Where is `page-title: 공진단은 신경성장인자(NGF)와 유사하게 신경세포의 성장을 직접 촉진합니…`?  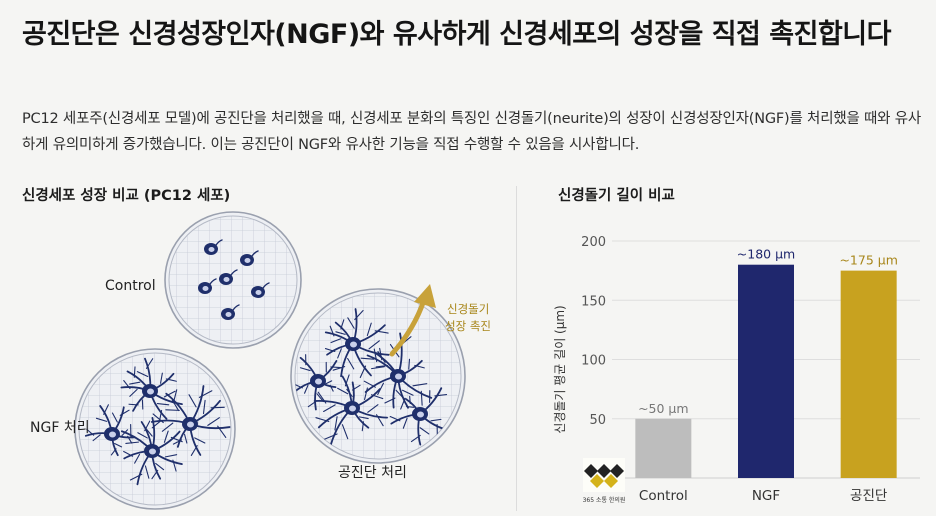
page-title: 공진단은 신경성장인자(NGF)와 유사하게 신경세포의 성장을 직접 촉진합니… is located at coordinates (456, 34).